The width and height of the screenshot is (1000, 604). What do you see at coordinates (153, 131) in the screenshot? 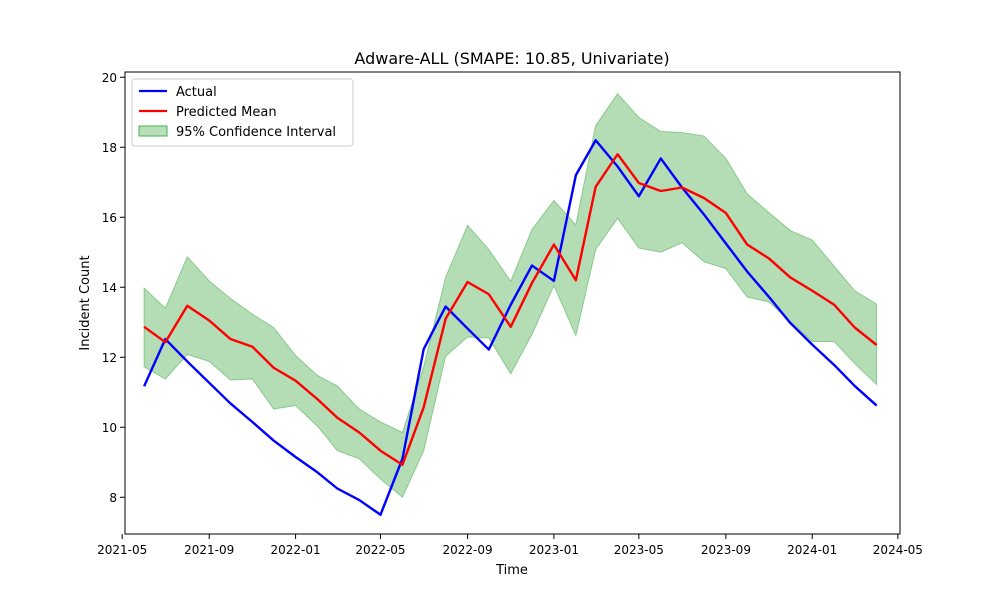
I see `legend-swatch-confidence-interval` at bounding box center [153, 131].